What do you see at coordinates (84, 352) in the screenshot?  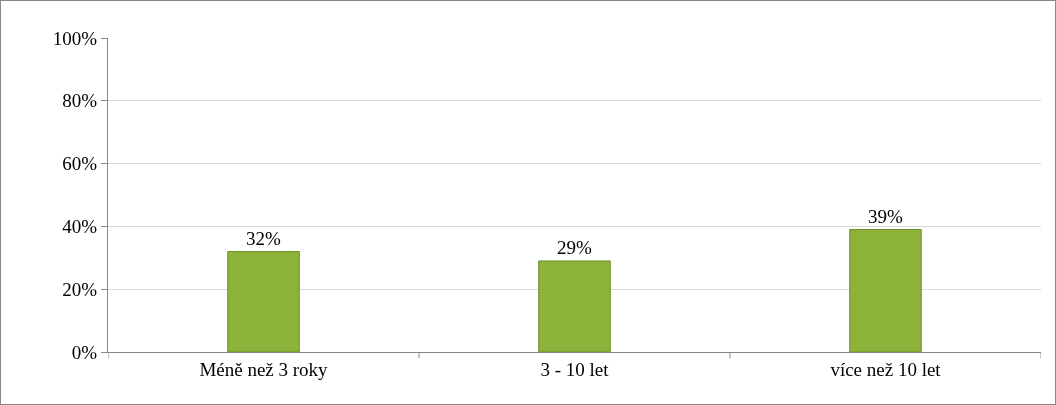 I see `y-tick-label: 0%` at bounding box center [84, 352].